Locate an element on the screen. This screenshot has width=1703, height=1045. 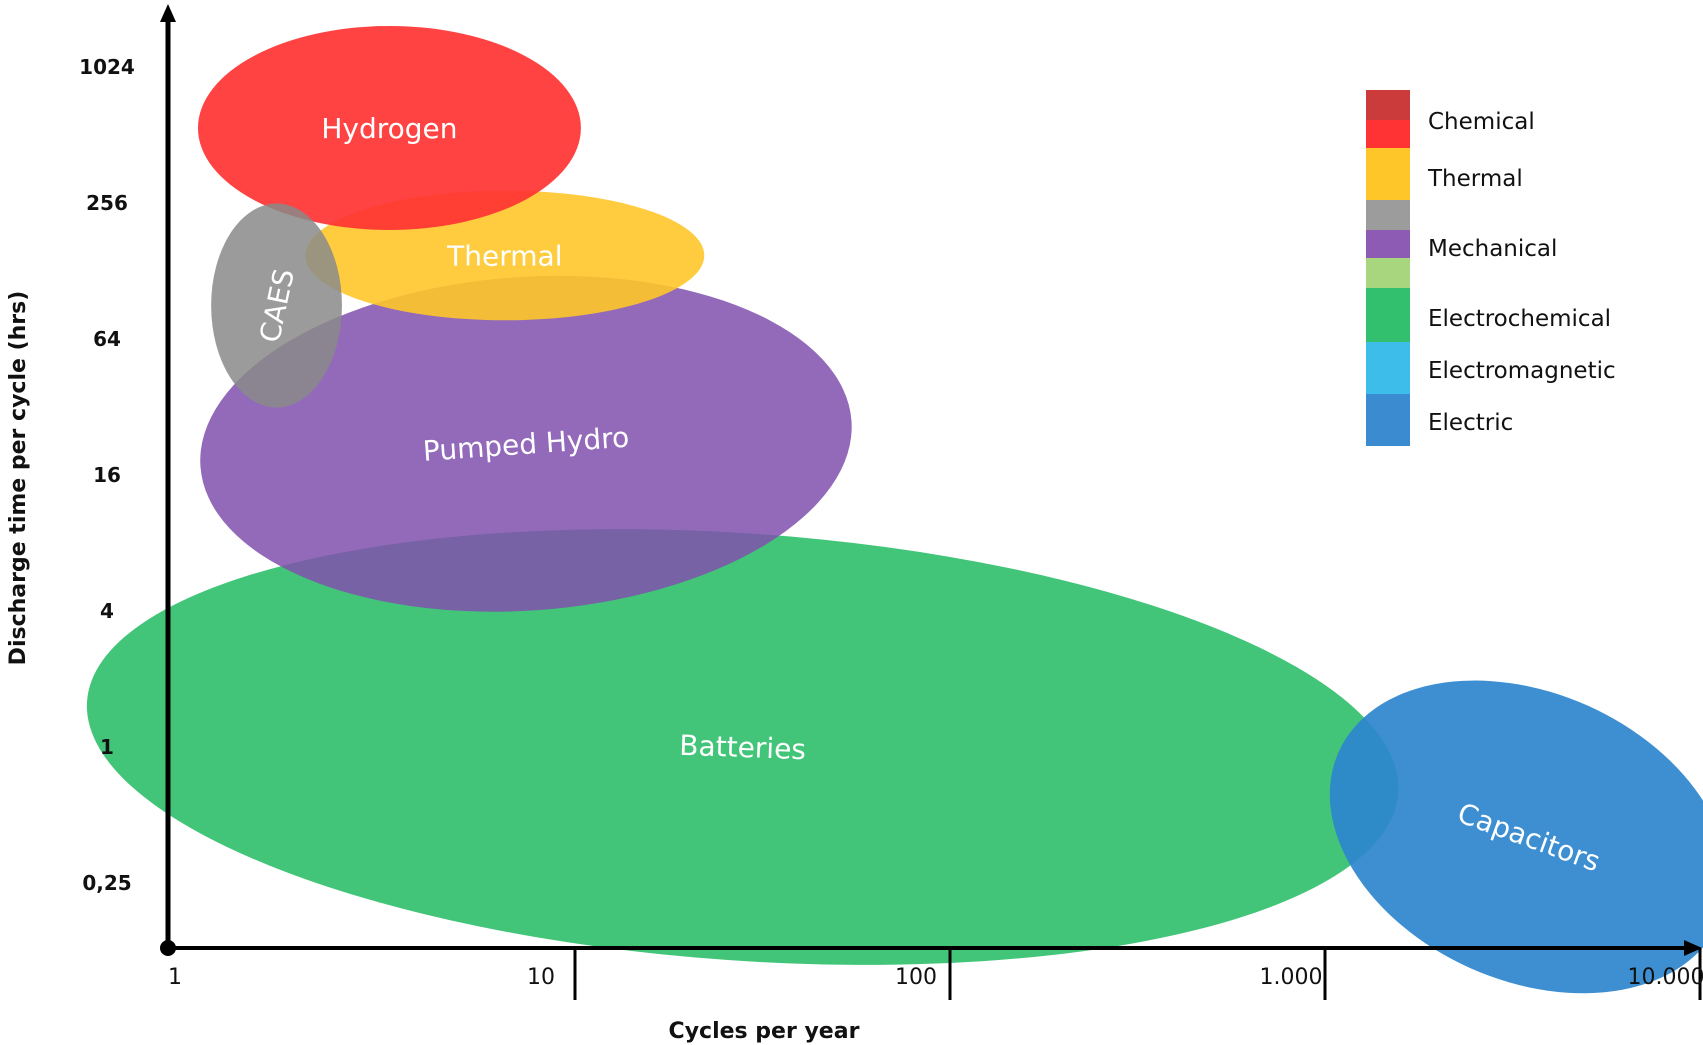
legend-label: Electric is located at coordinates (1470, 423).